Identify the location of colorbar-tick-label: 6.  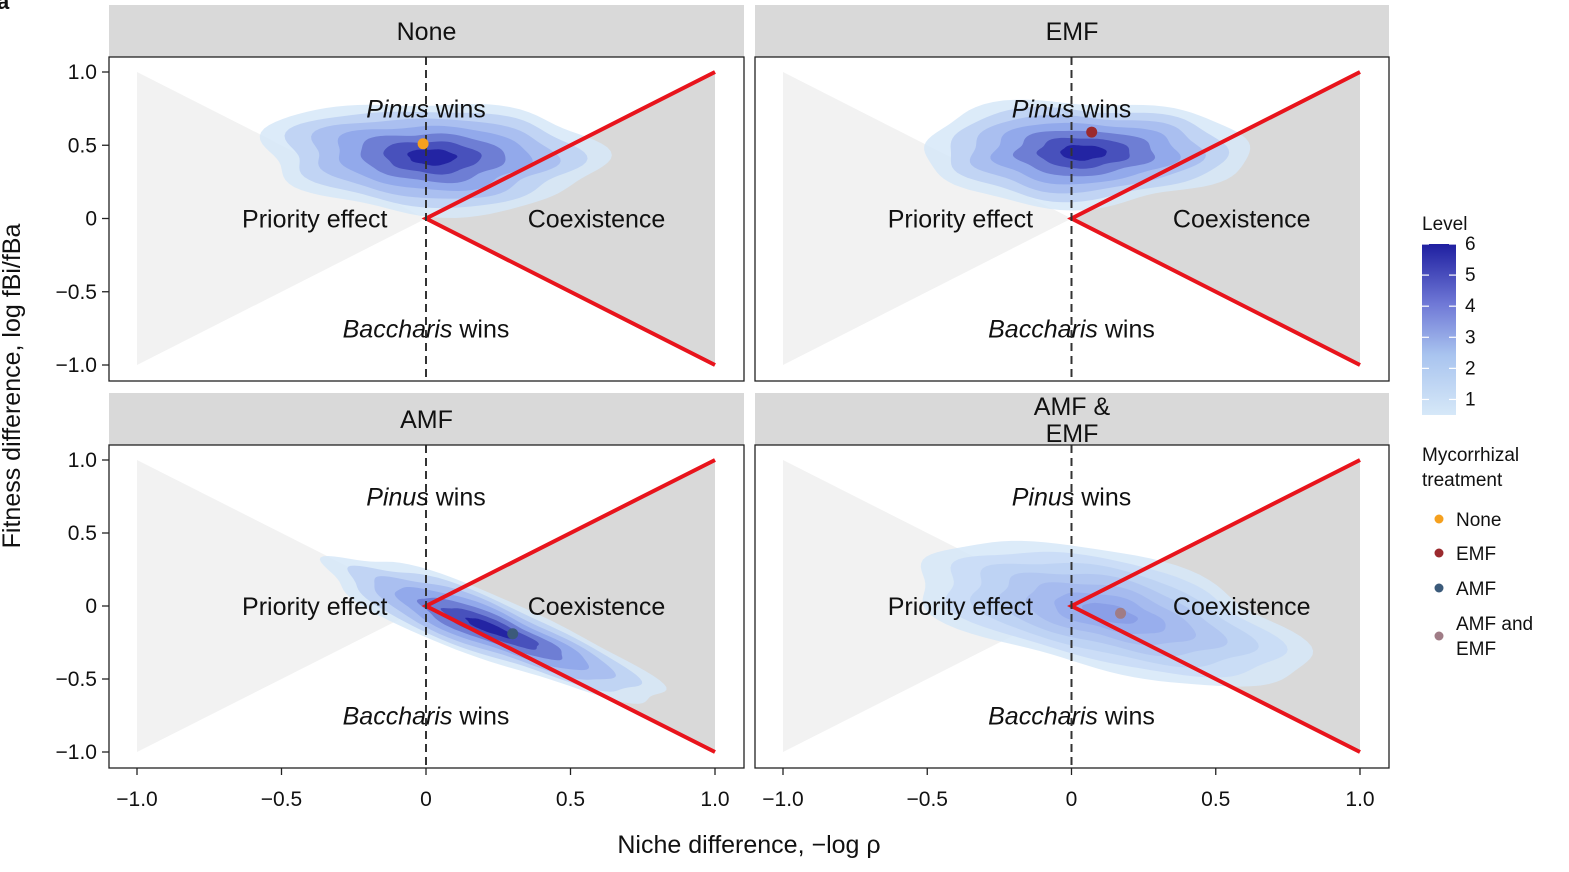
(1470, 244).